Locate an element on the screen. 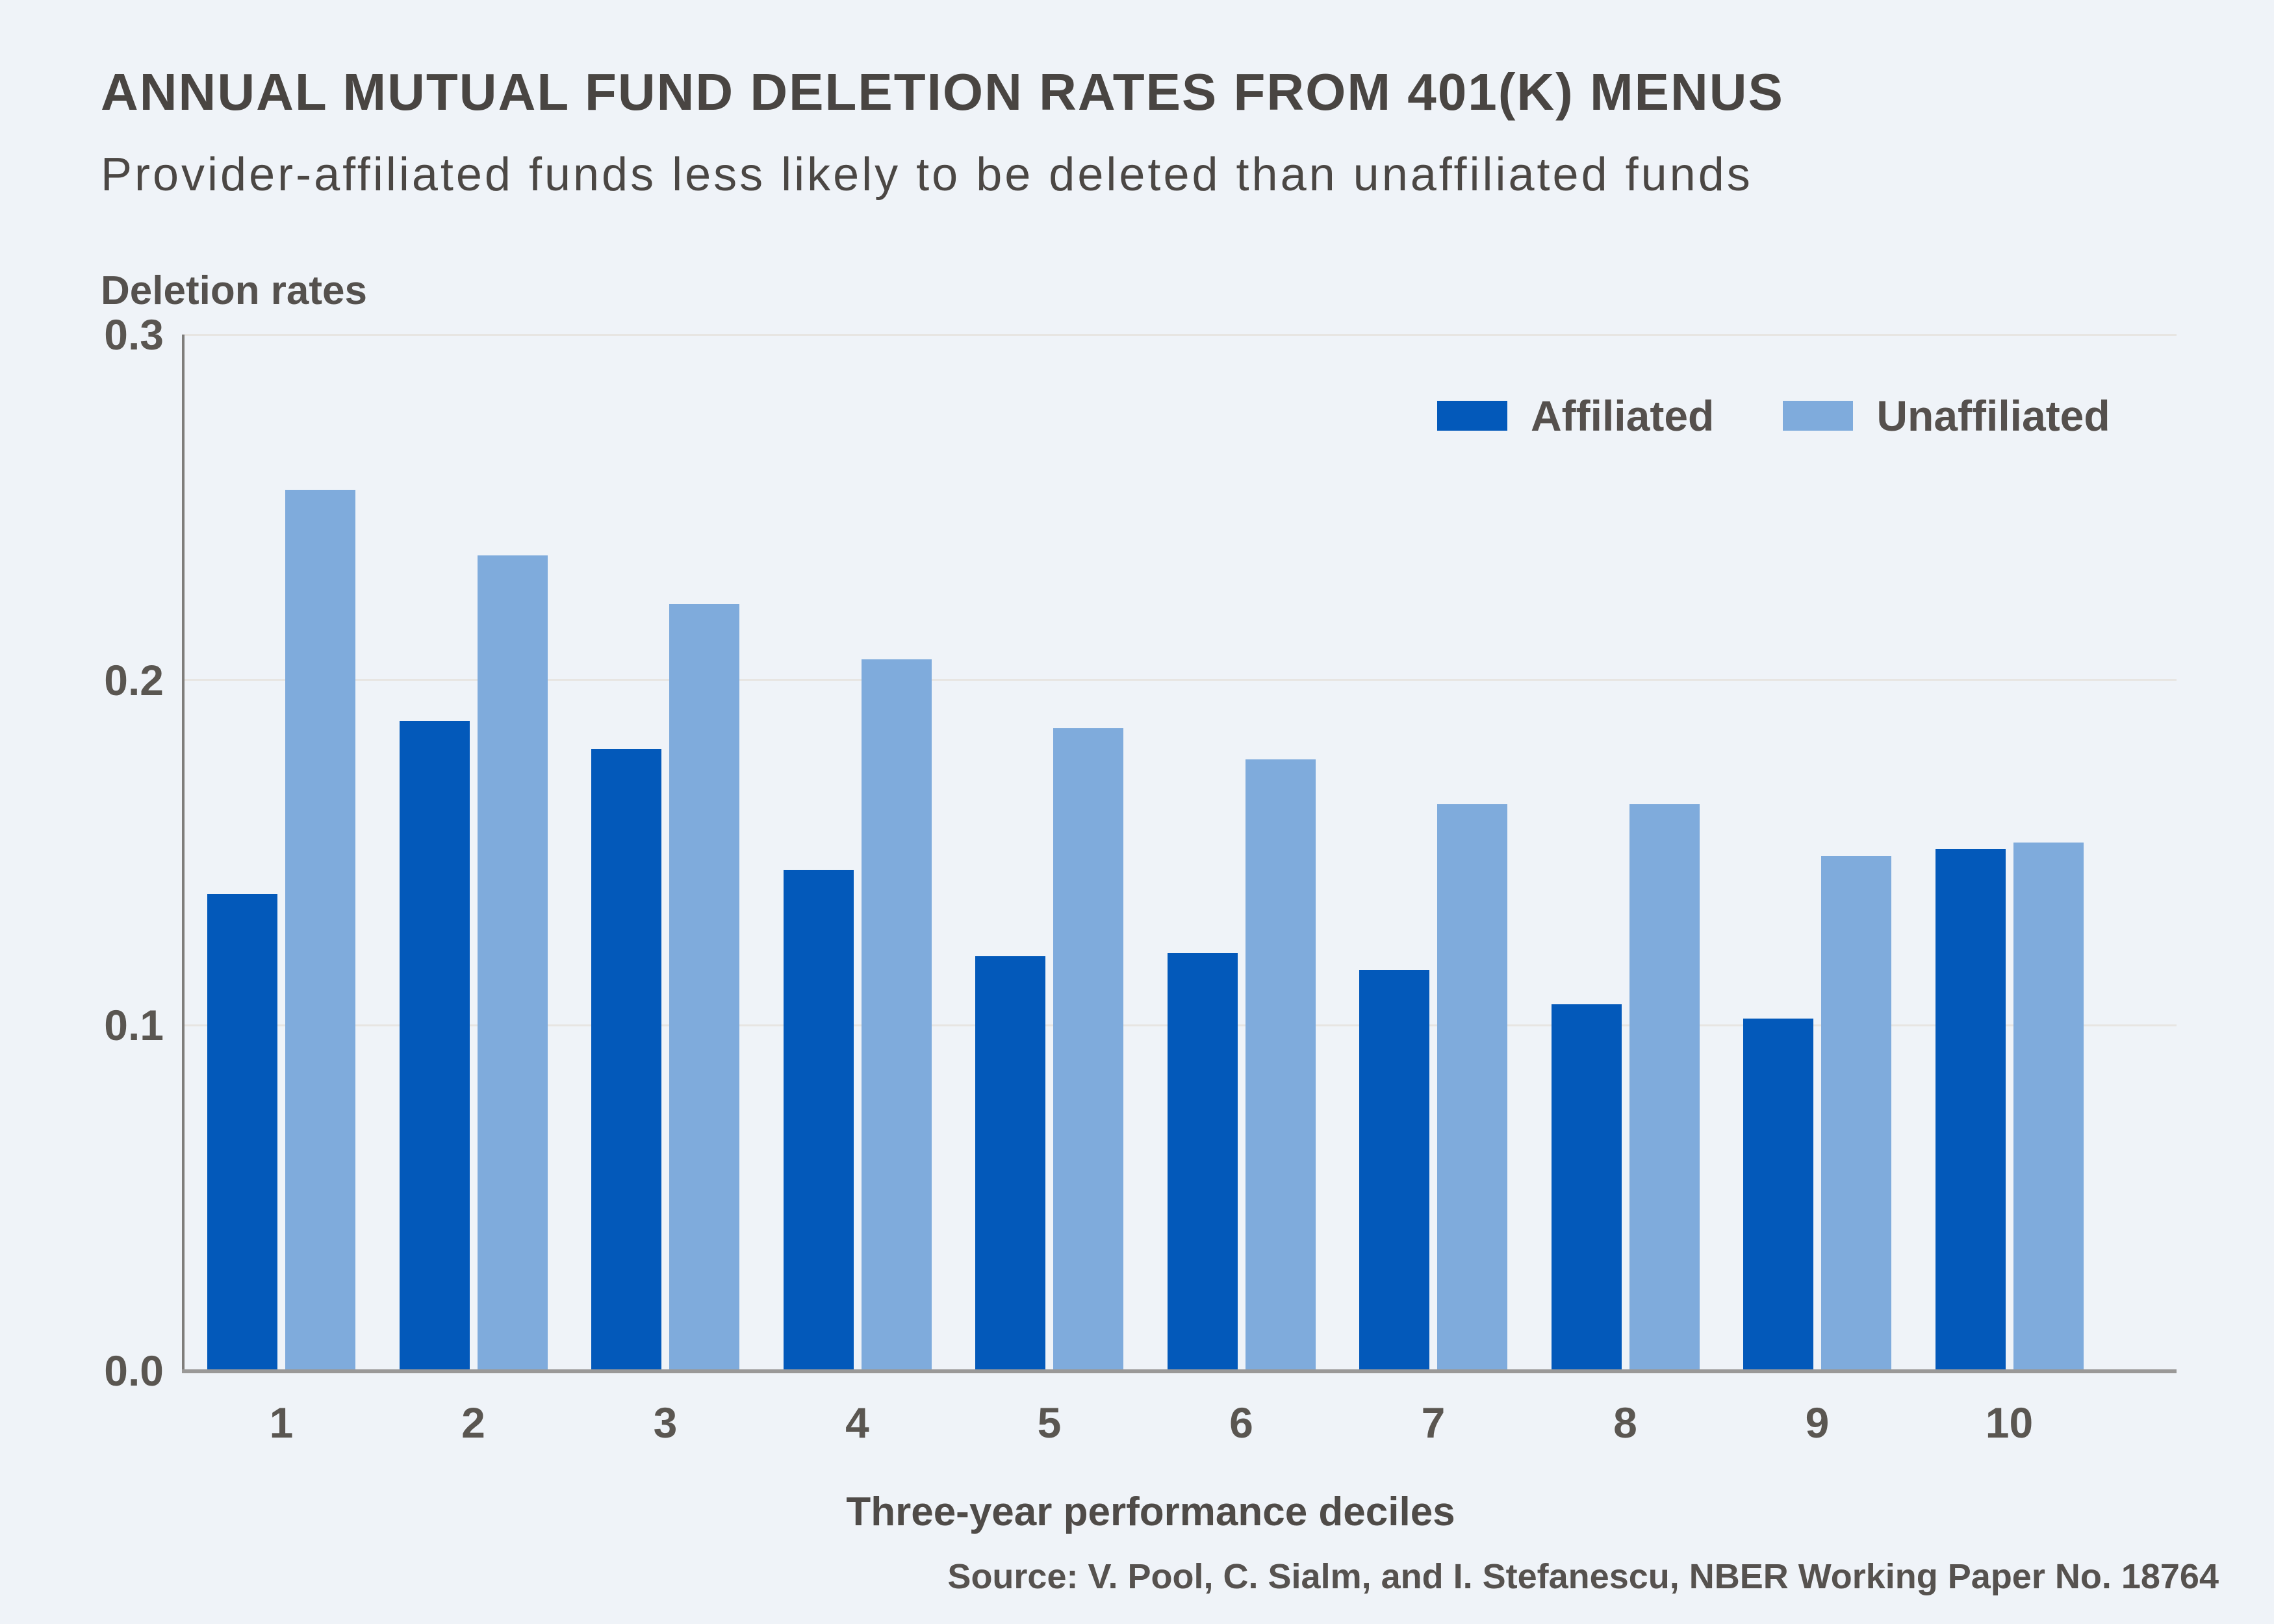 The image size is (2274, 1624). legend: Affiliated Unaffiliated is located at coordinates (1773, 416).